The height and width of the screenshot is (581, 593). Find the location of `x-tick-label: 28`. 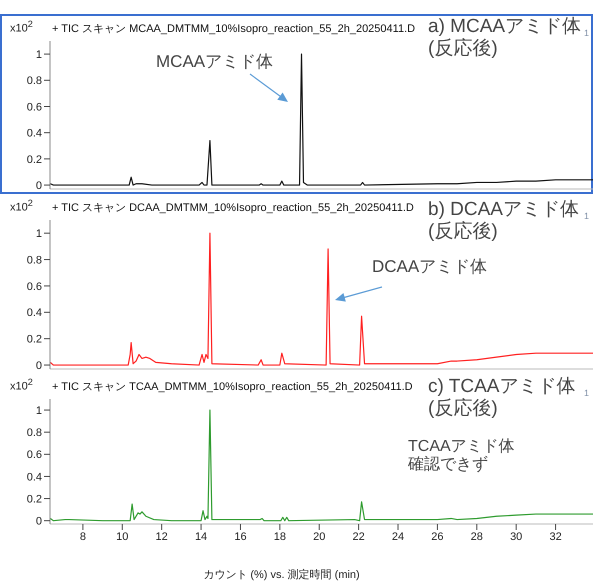

x-tick-label: 28 is located at coordinates (476, 536).